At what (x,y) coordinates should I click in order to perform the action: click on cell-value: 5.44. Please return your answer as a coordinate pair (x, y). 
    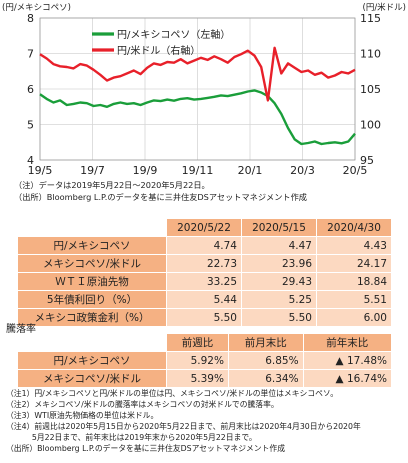
    Looking at the image, I should click on (204, 299).